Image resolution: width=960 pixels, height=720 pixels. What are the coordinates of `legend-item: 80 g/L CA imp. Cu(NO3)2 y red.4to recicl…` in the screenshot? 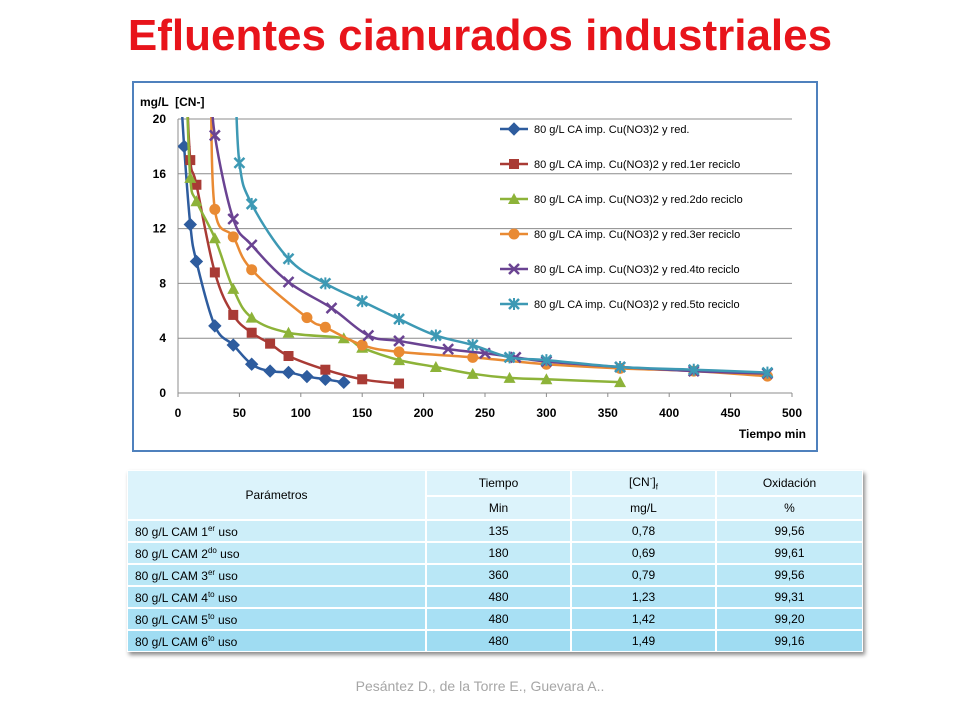 It's located at (620, 269).